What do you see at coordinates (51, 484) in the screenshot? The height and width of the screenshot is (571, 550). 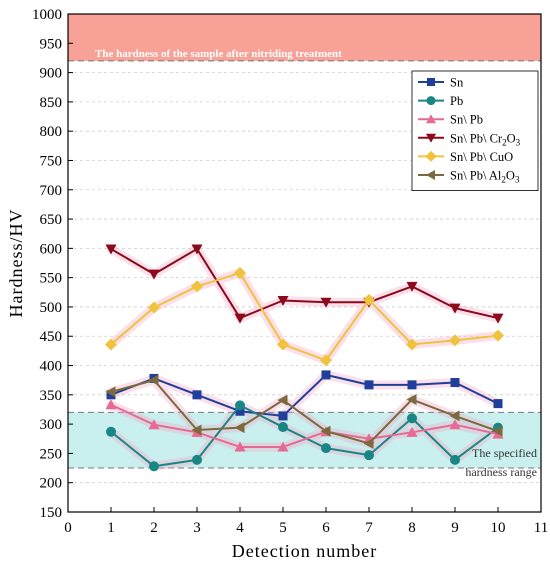 I see `y-tick-label: 200` at bounding box center [51, 484].